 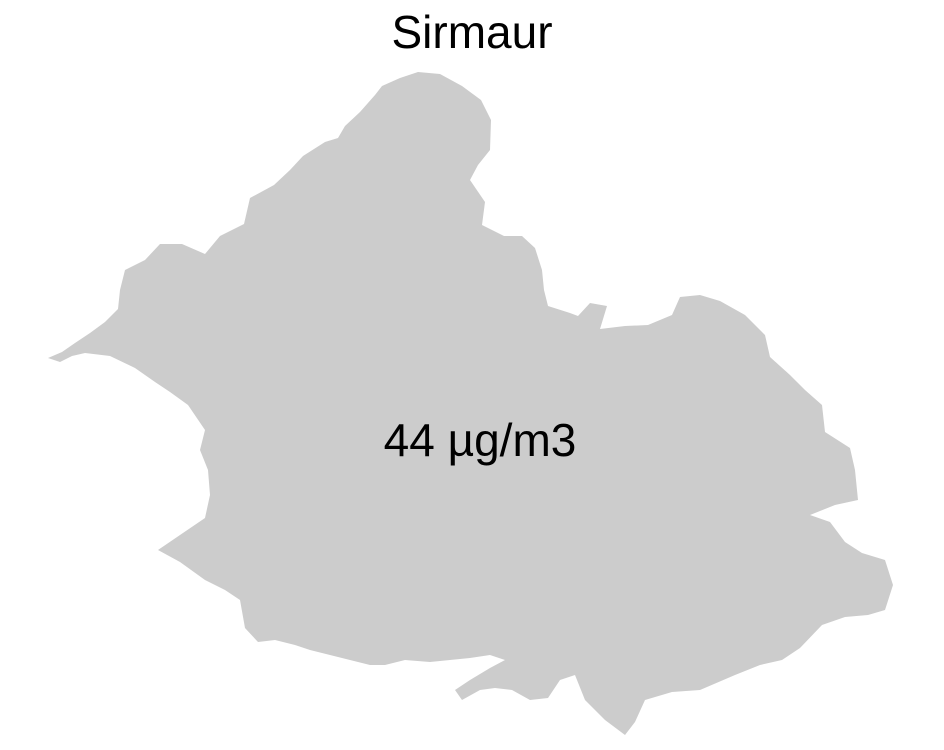 What do you see at coordinates (480, 440) in the screenshot?
I see `value-label: 44 µg/m3` at bounding box center [480, 440].